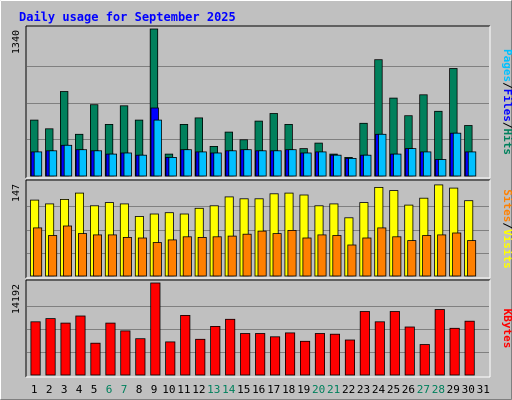 Image resolution: width=512 pixels, height=400 pixels. I want to click on x-tick-label: 6, so click(109, 389).